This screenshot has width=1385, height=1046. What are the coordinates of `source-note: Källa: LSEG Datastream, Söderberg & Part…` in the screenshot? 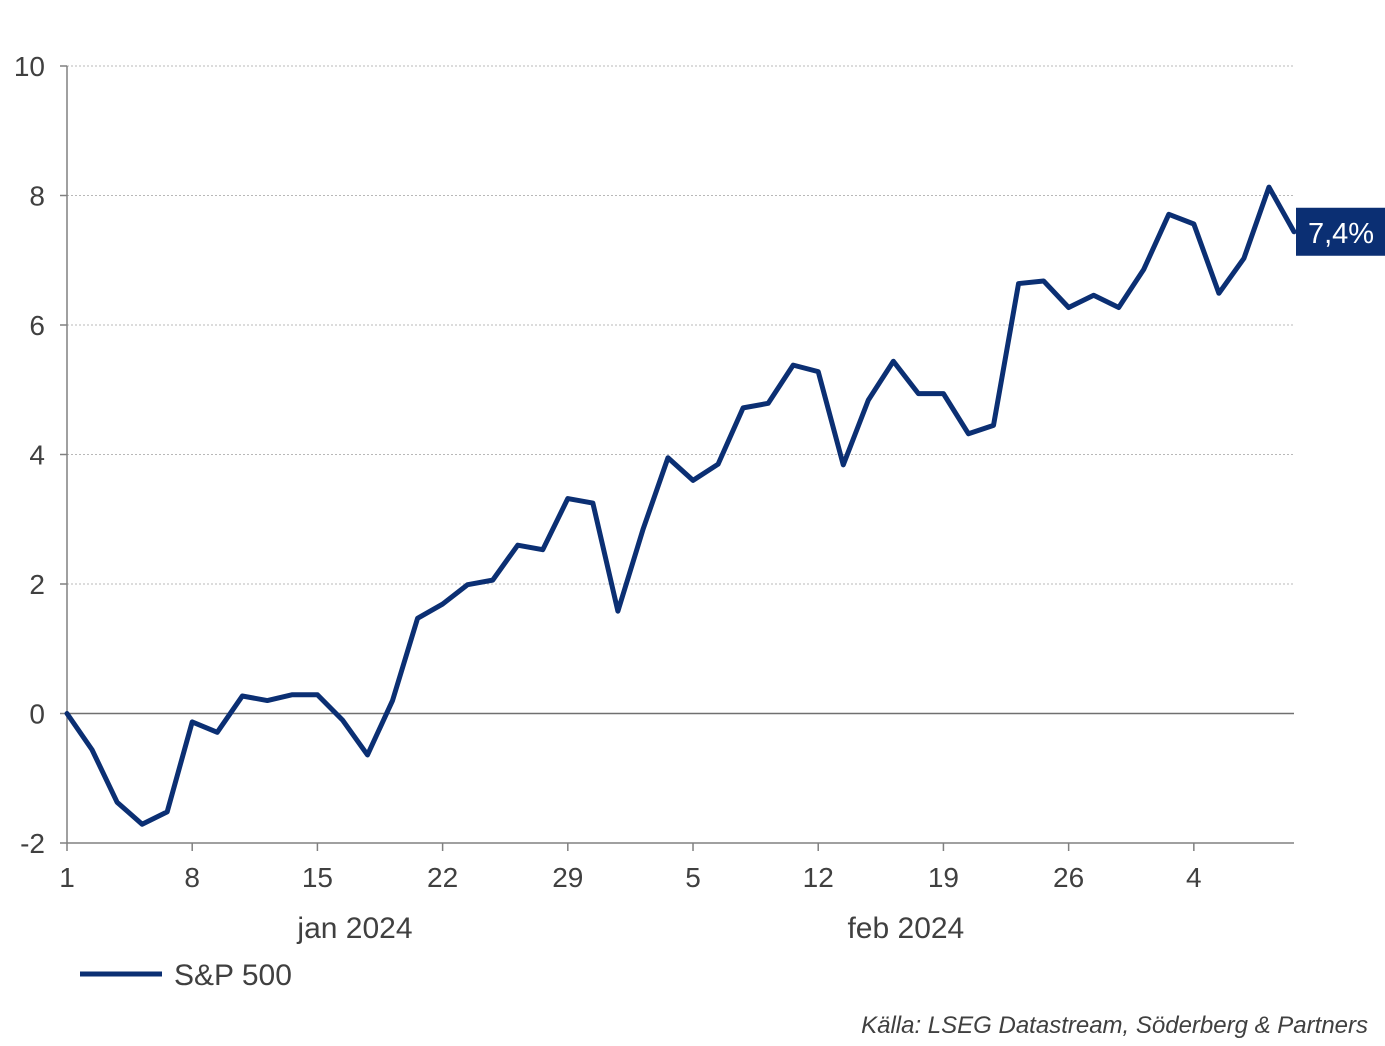 It's located at (1114, 1025).